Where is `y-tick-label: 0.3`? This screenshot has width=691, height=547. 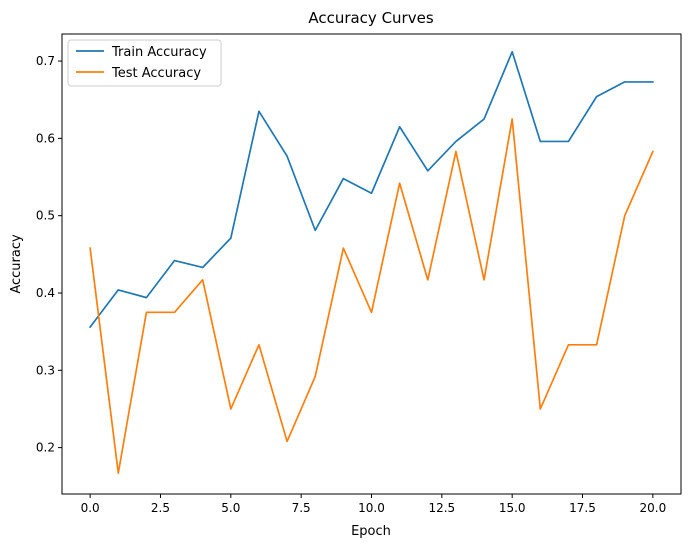
y-tick-label: 0.3 is located at coordinates (45, 370).